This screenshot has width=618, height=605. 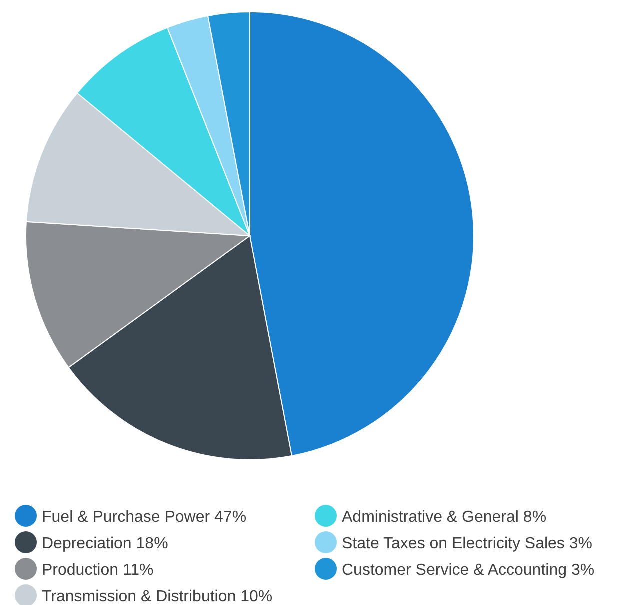 What do you see at coordinates (87, 544) in the screenshot?
I see `legend-label: Depreciation` at bounding box center [87, 544].